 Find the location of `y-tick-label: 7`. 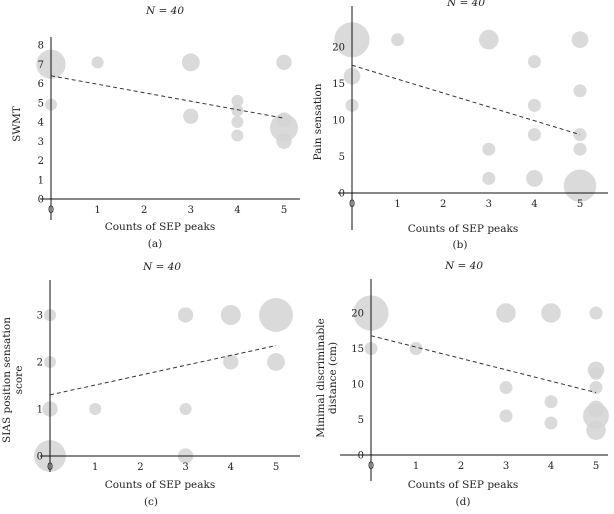

y-tick-label: 7 is located at coordinates (41, 65).